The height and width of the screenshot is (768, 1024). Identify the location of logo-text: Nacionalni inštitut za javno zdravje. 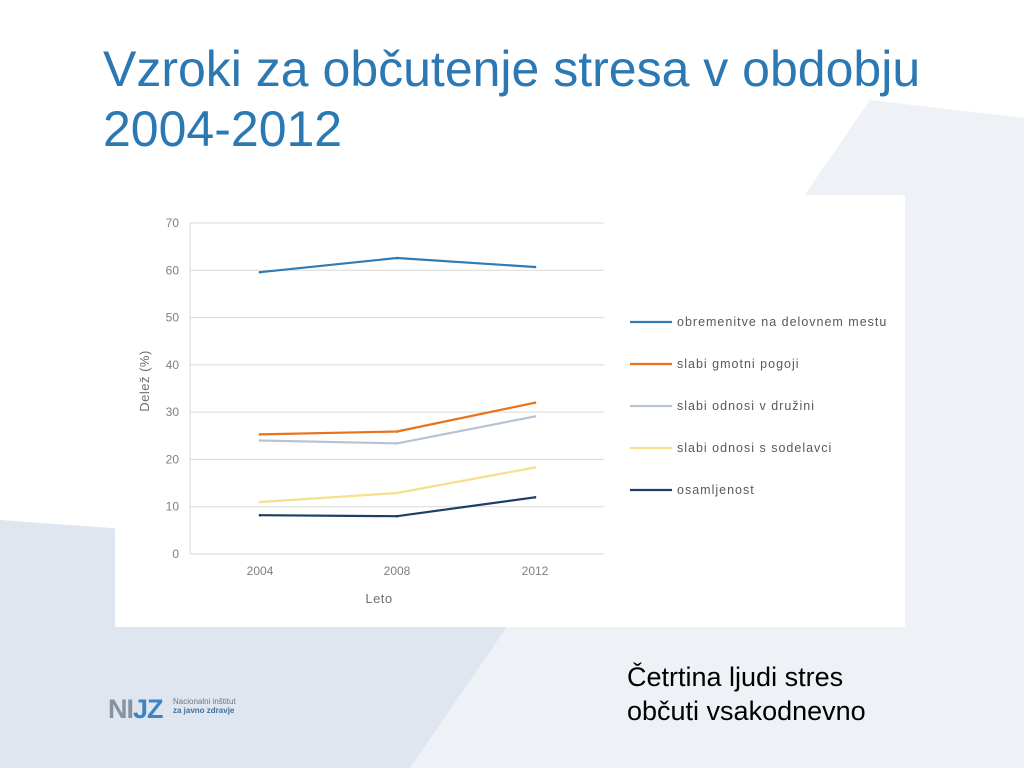
(220, 706).